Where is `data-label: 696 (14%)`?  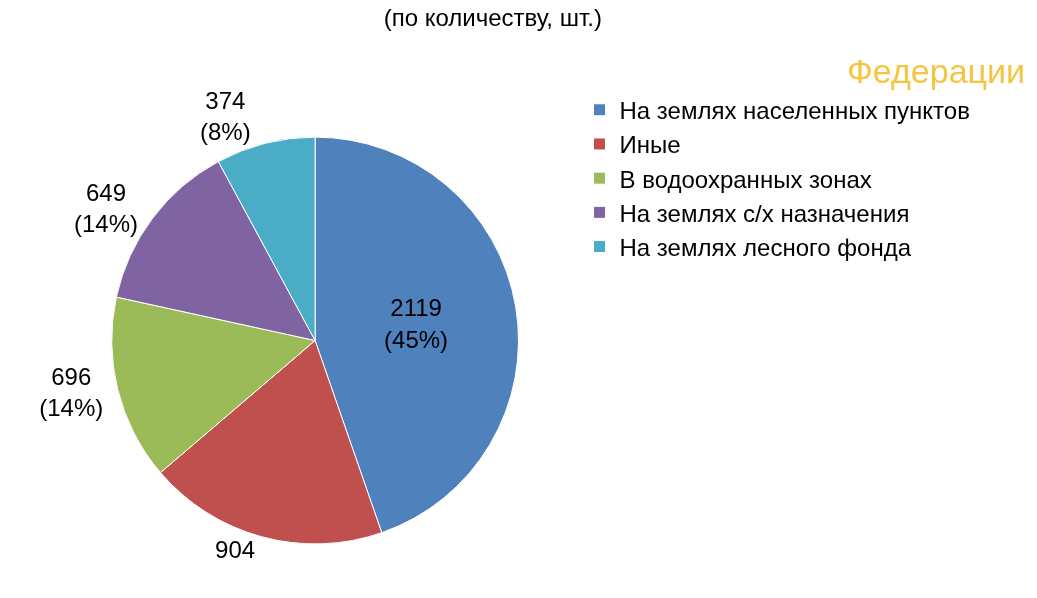
data-label: 696 (14%) is located at coordinates (71, 391).